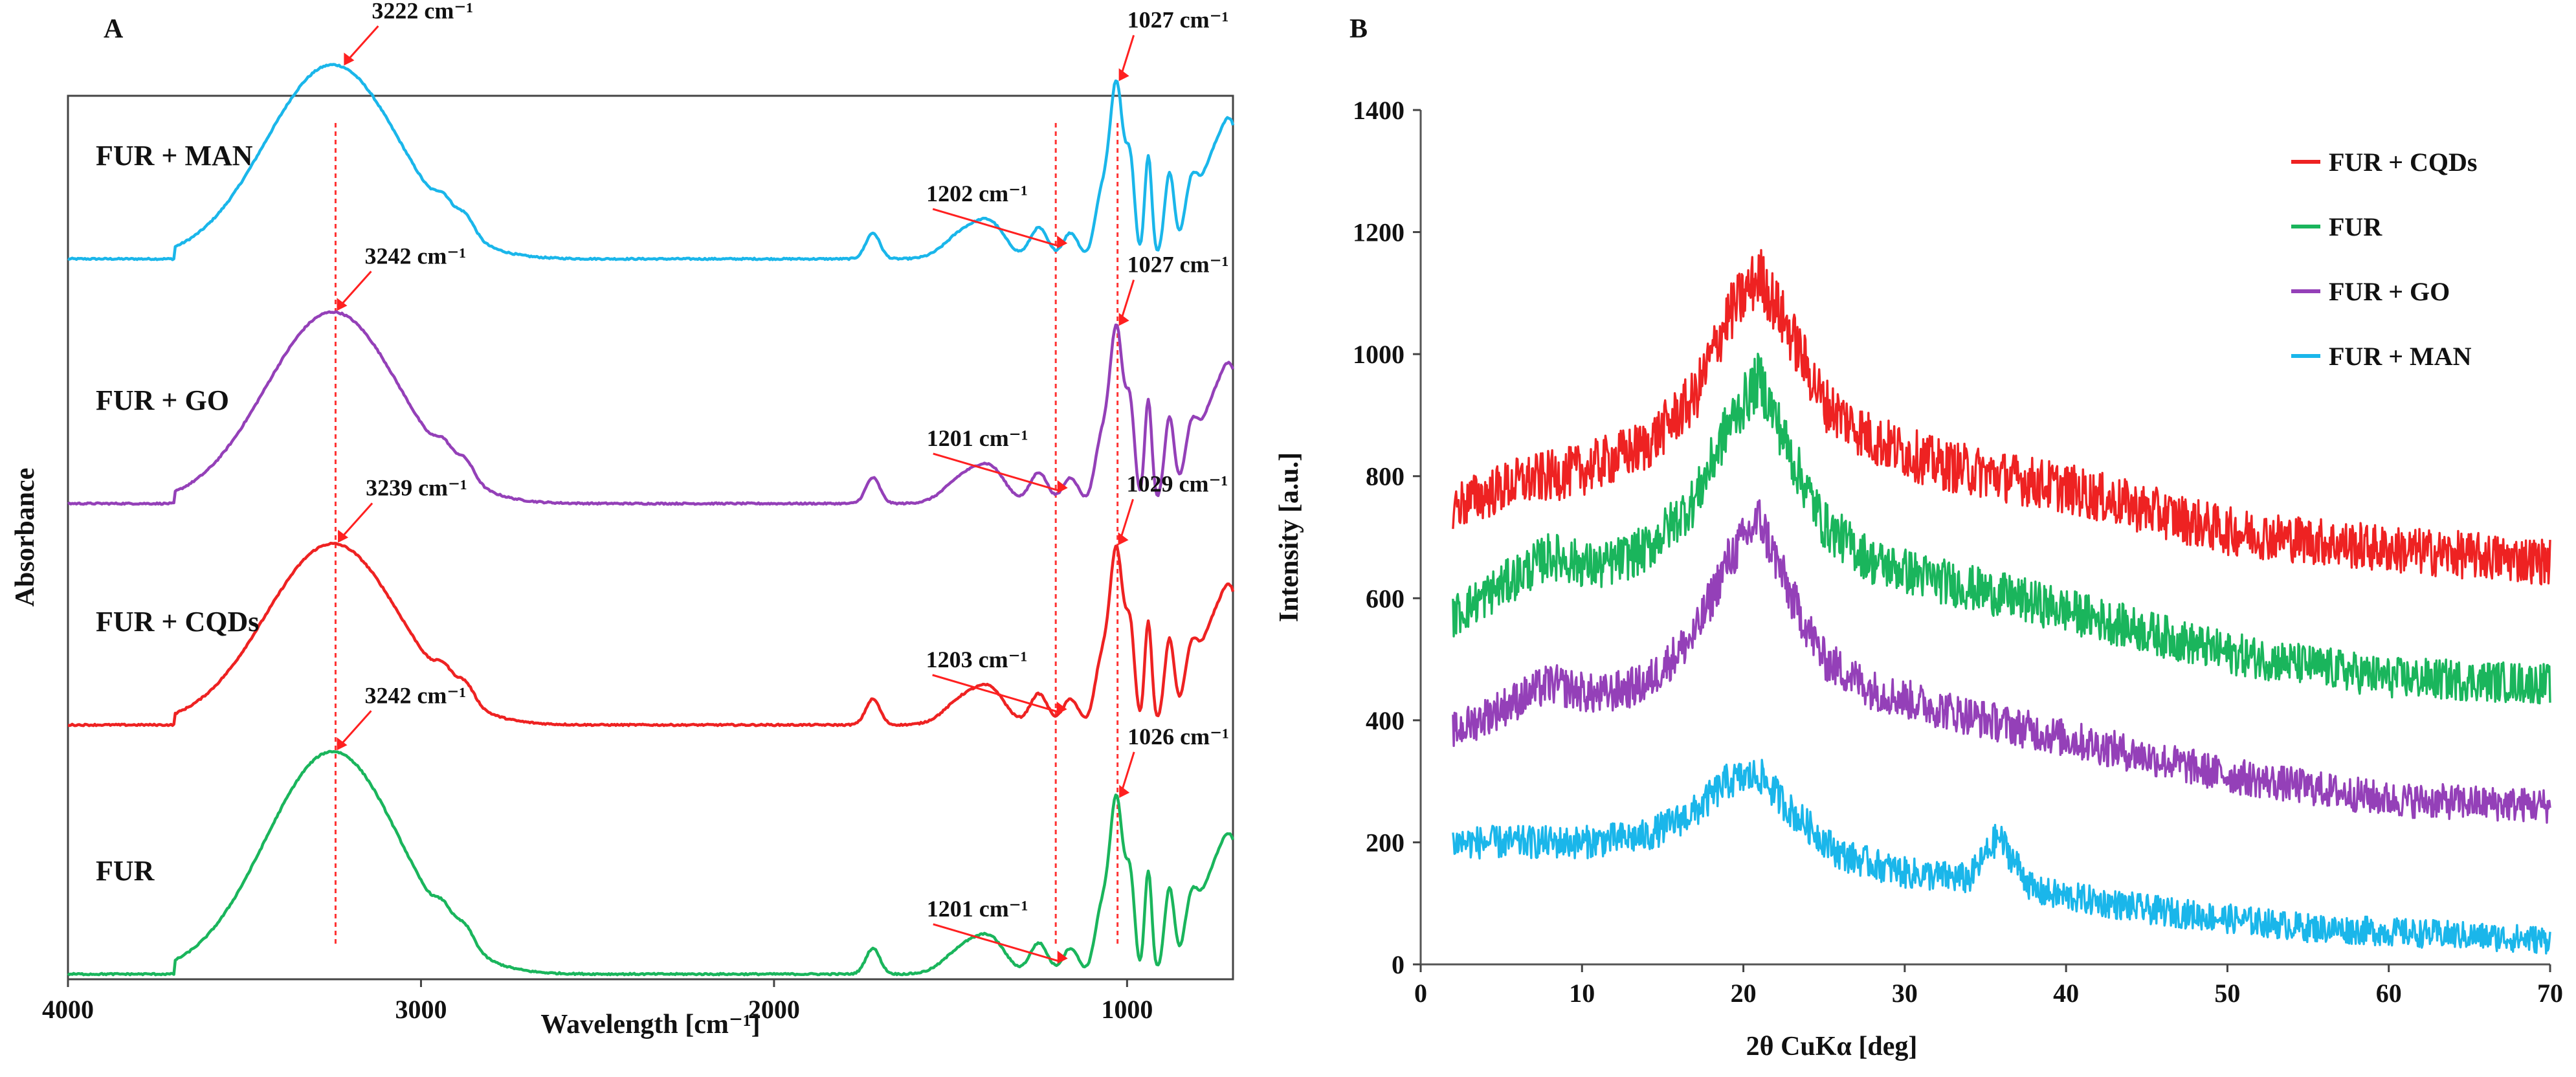  I want to click on panel-a-series-label: FUR + CQDs, so click(177, 622).